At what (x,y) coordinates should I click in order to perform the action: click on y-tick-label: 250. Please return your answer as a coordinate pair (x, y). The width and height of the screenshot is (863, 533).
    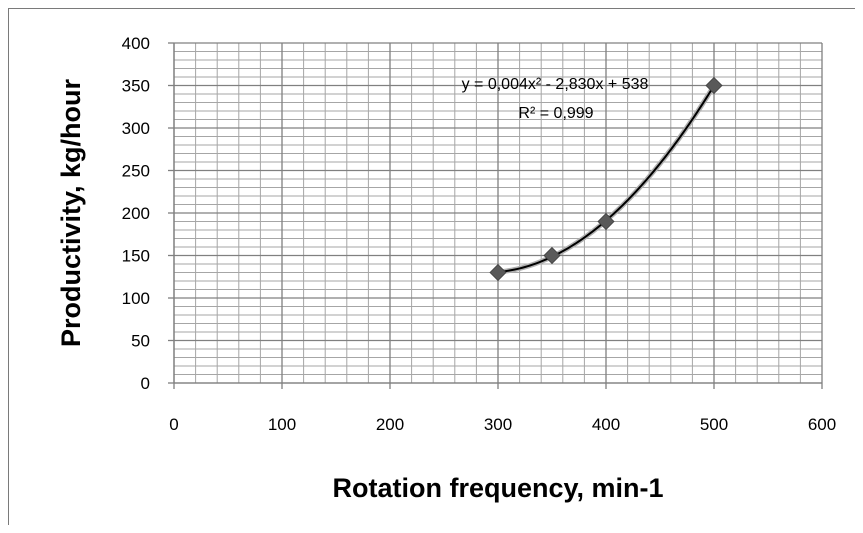
    Looking at the image, I should click on (136, 171).